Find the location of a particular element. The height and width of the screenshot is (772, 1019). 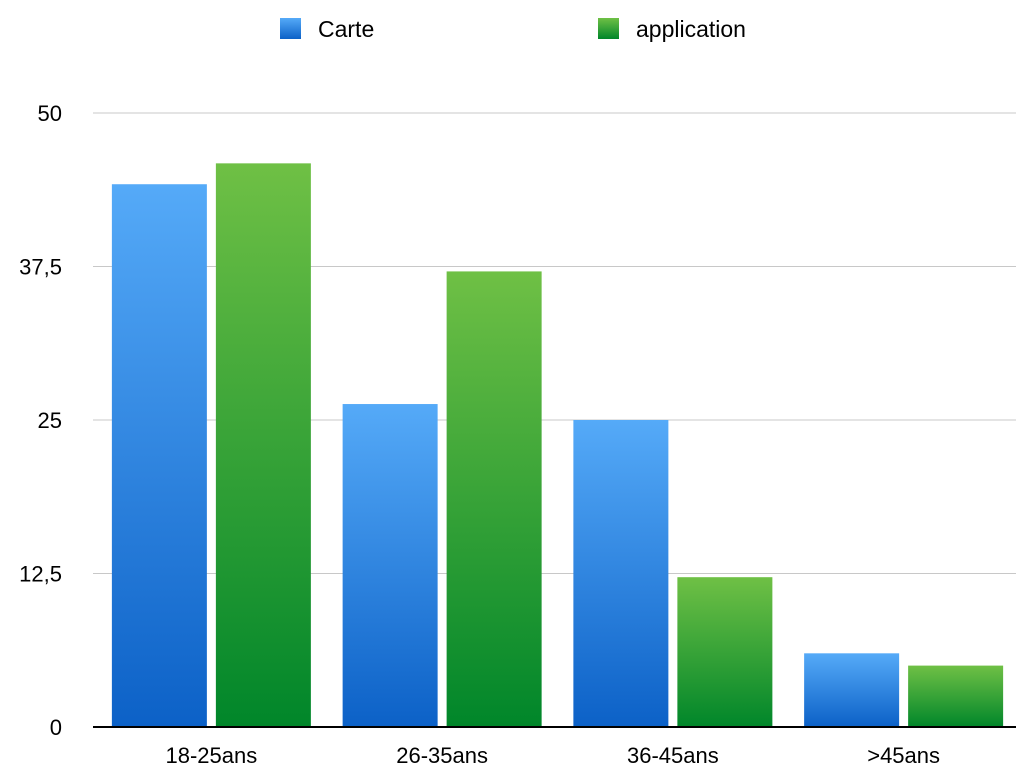

y-tick-label: 25 is located at coordinates (50, 420).